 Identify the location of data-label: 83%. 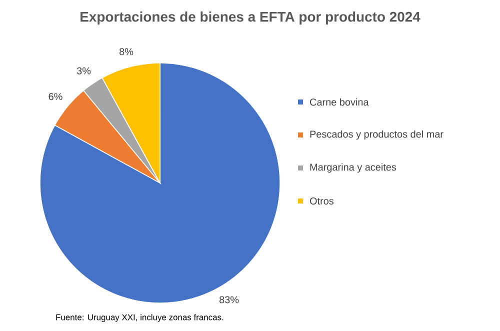
(229, 300).